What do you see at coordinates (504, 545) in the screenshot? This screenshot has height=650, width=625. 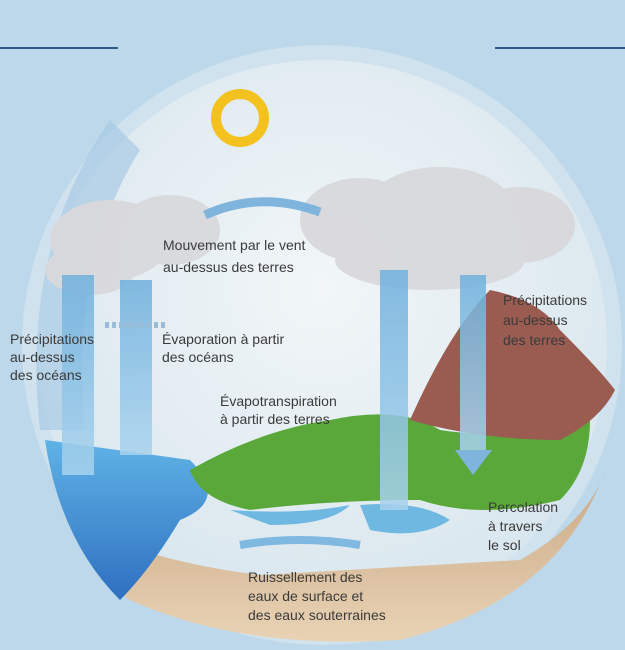 I see `label-line: le sol` at bounding box center [504, 545].